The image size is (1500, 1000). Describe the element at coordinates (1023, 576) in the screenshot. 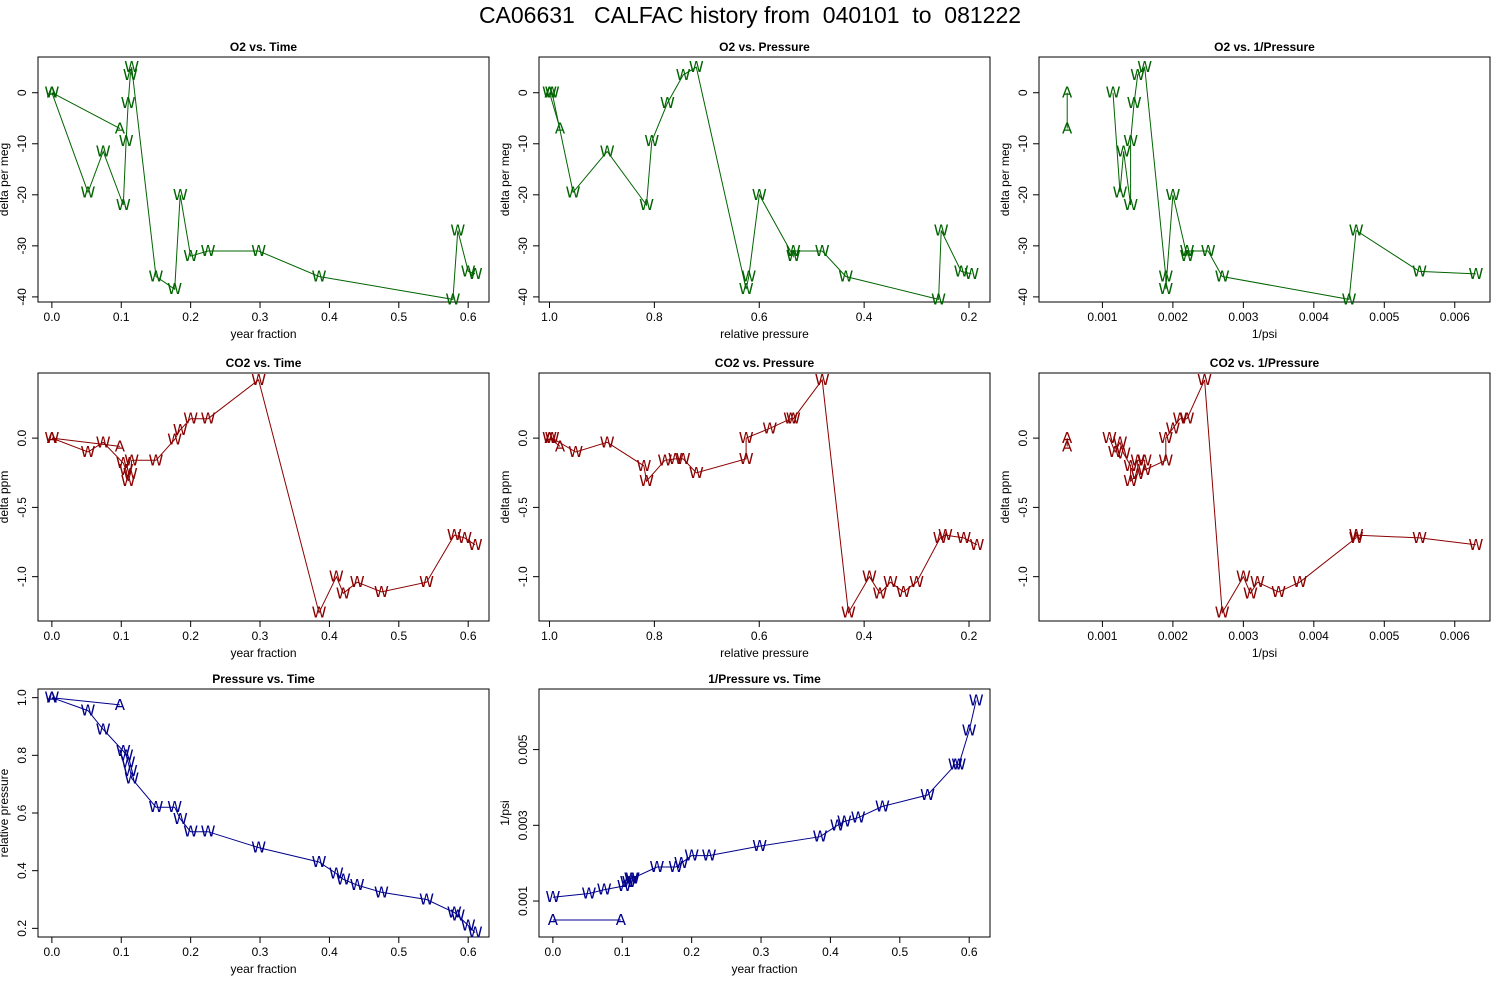

I see `y-tick-label: -1.0` at that location.